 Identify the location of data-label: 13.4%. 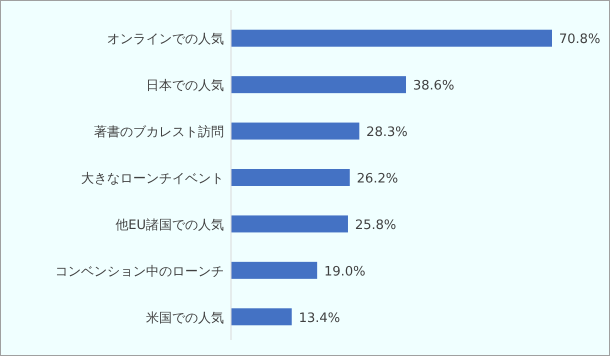
(319, 318).